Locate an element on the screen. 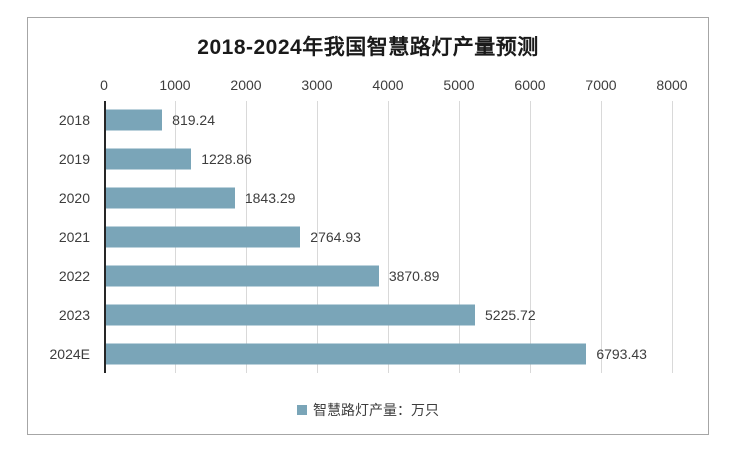 The image size is (740, 464). x-tick-label: 6000 is located at coordinates (530, 85).